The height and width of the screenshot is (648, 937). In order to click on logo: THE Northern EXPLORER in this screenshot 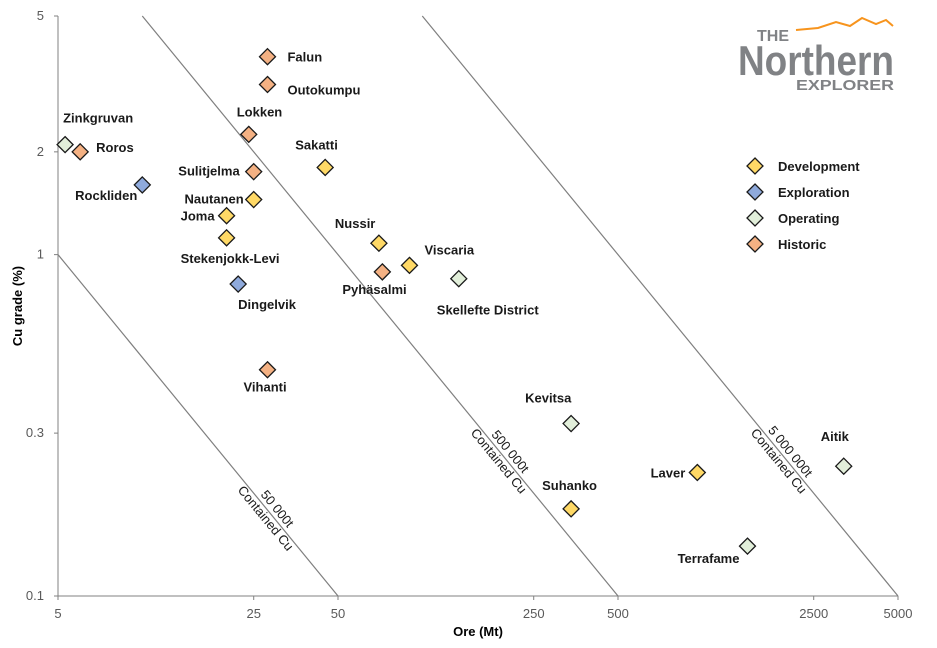, I will do `click(816, 55)`.